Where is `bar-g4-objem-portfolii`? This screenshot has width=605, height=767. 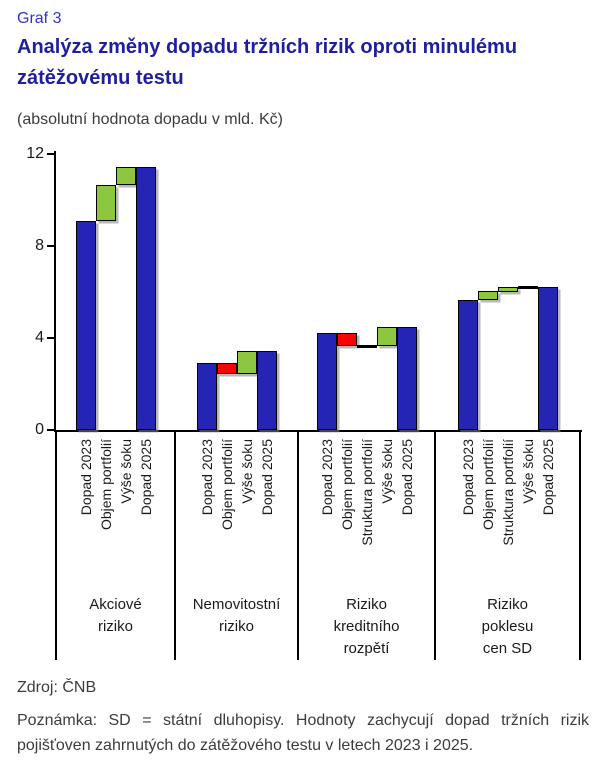 bar-g4-objem-portfolii is located at coordinates (487, 295).